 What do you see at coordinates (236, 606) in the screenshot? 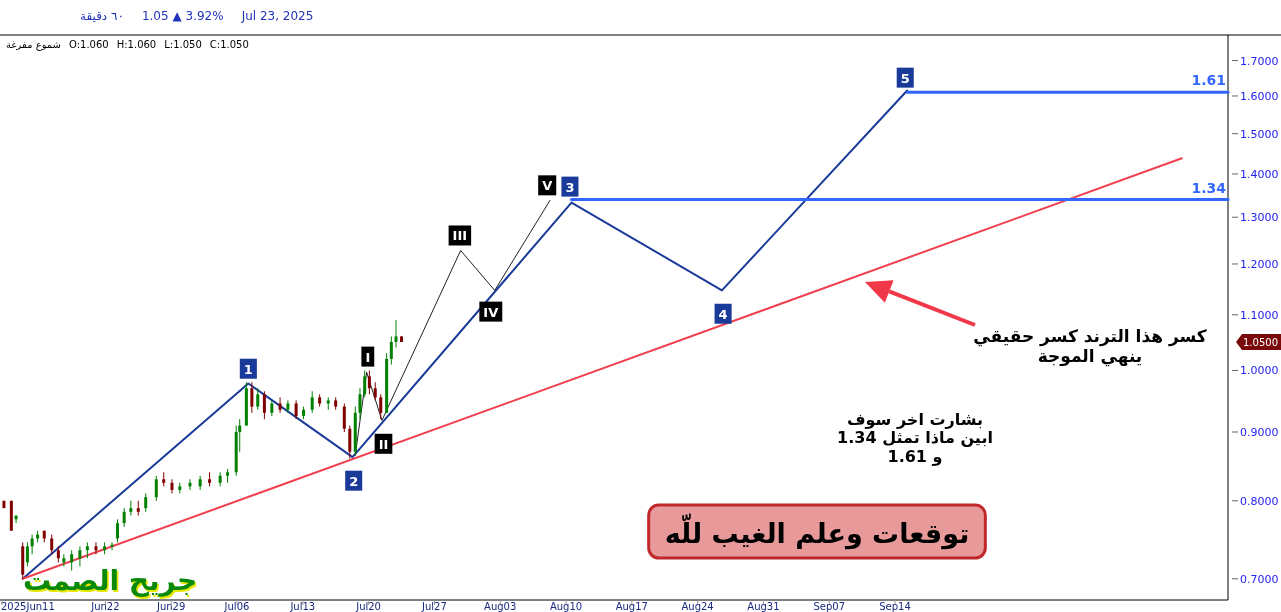
I see `x-tick-label: Jul06` at bounding box center [236, 606].